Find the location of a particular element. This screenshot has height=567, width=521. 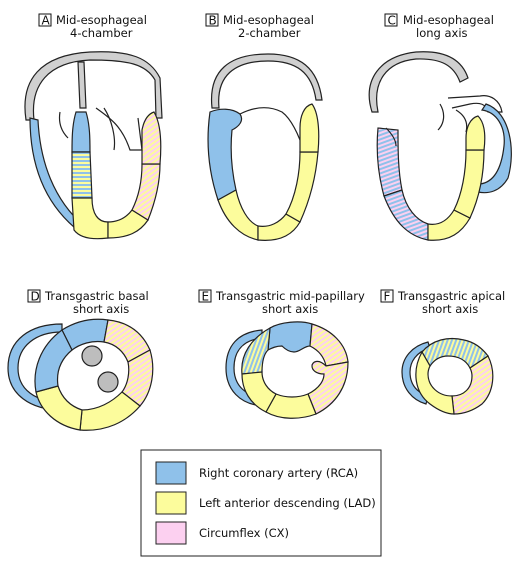

panel-b-letter: B is located at coordinates (213, 21).